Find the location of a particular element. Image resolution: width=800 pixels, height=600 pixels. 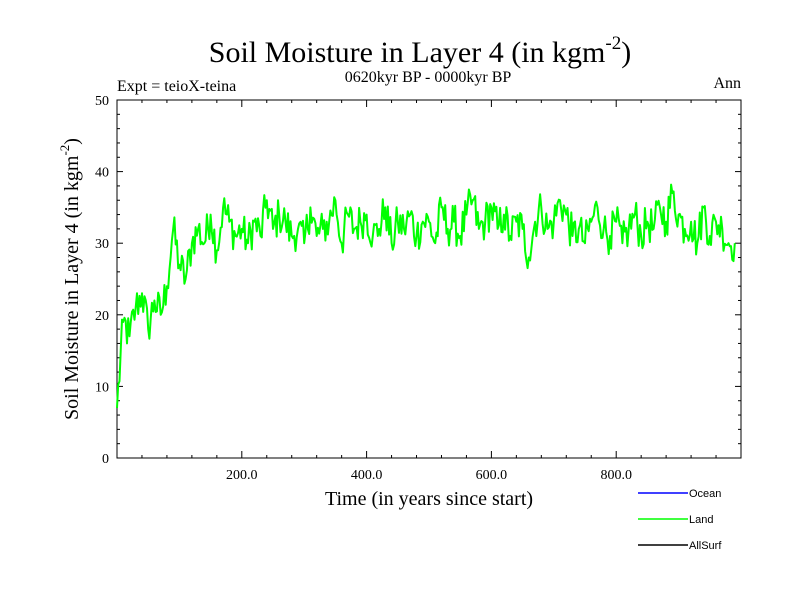

y-tick-label: 40 is located at coordinates (102, 173).